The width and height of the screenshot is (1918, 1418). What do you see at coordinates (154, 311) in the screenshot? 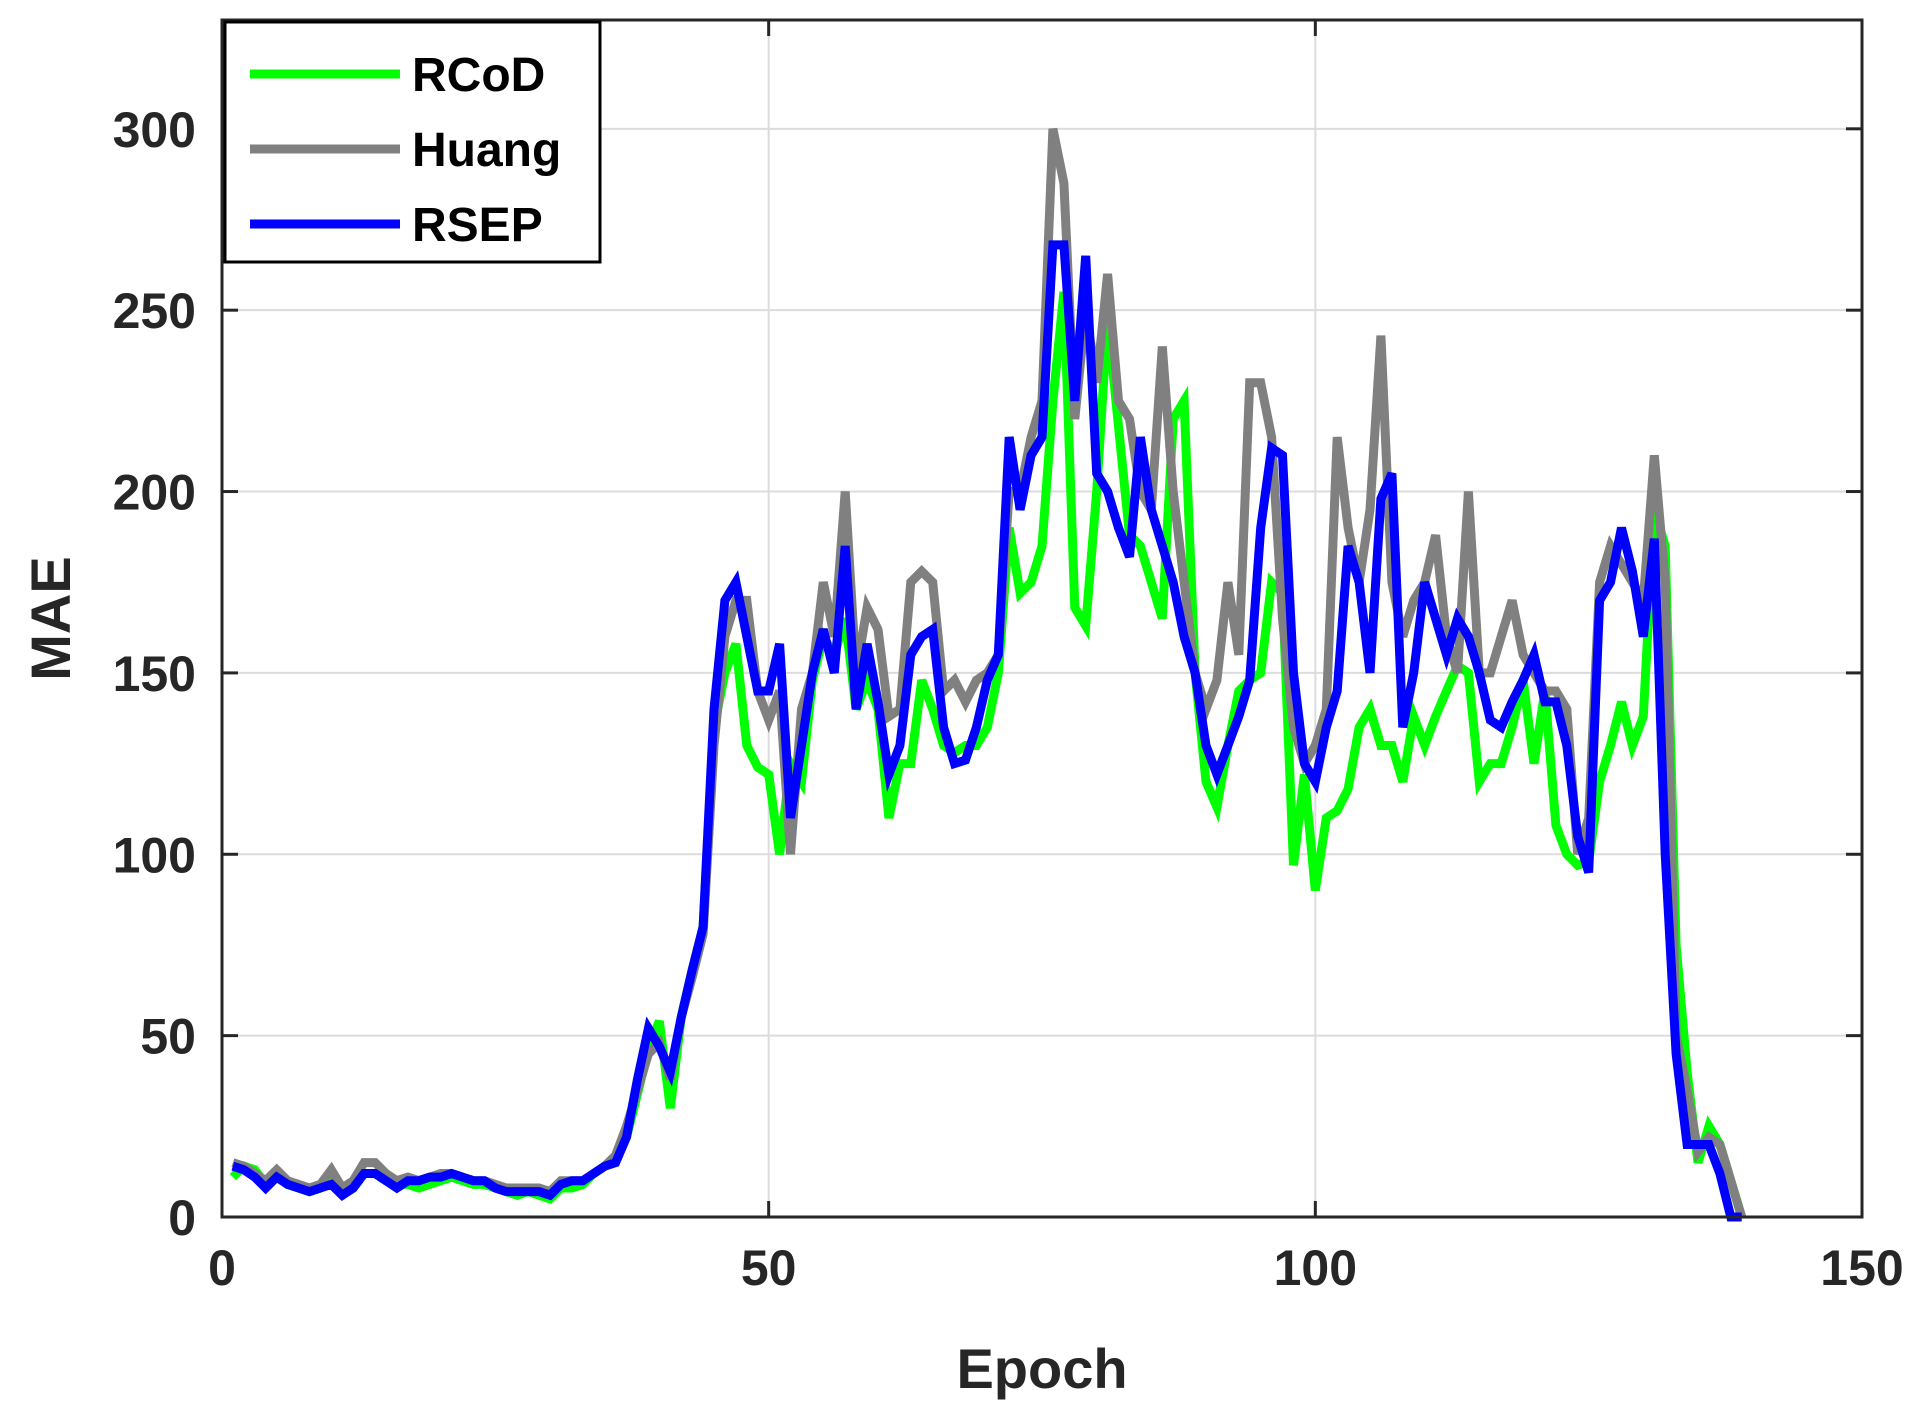
I see `y-tick-label: 250` at bounding box center [154, 311].